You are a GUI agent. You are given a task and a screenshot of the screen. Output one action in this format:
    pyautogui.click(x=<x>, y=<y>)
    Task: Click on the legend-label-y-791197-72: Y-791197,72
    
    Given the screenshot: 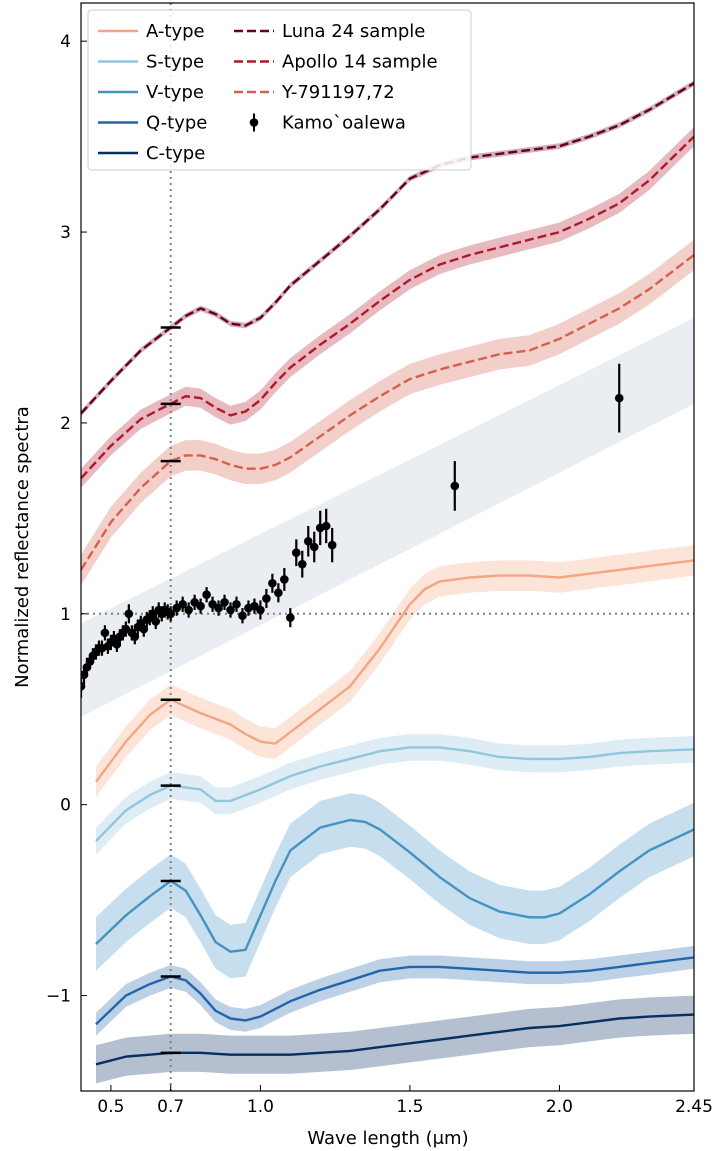 What is the action you would take?
    pyautogui.click(x=338, y=92)
    